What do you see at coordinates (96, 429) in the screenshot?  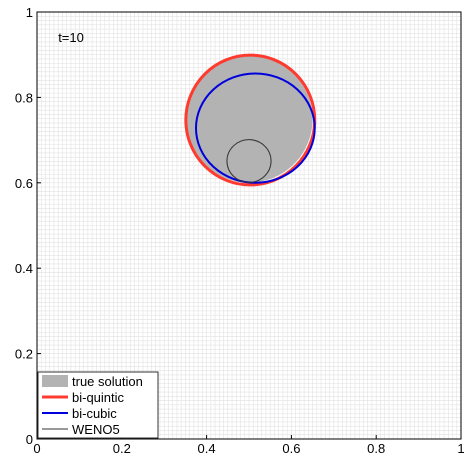 I see `legend-weno5-label: WENO5` at bounding box center [96, 429].